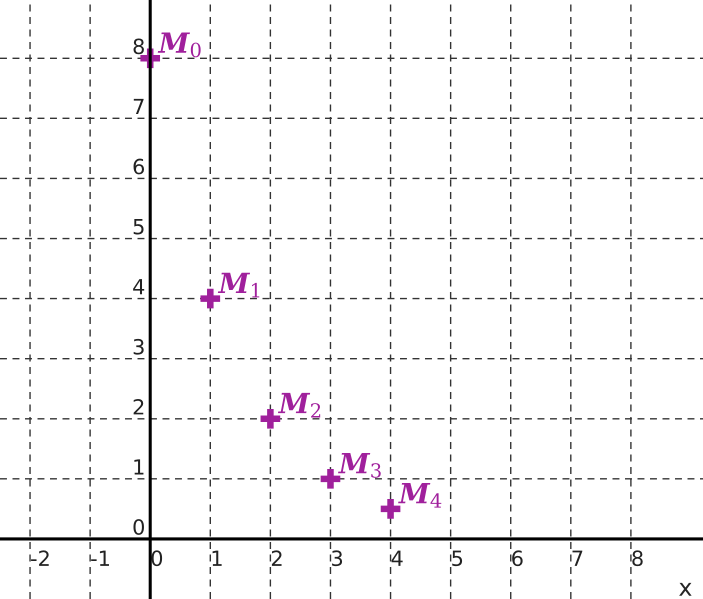 The image size is (703, 599). I want to click on annotation: M$_{4}$, so click(420, 495).